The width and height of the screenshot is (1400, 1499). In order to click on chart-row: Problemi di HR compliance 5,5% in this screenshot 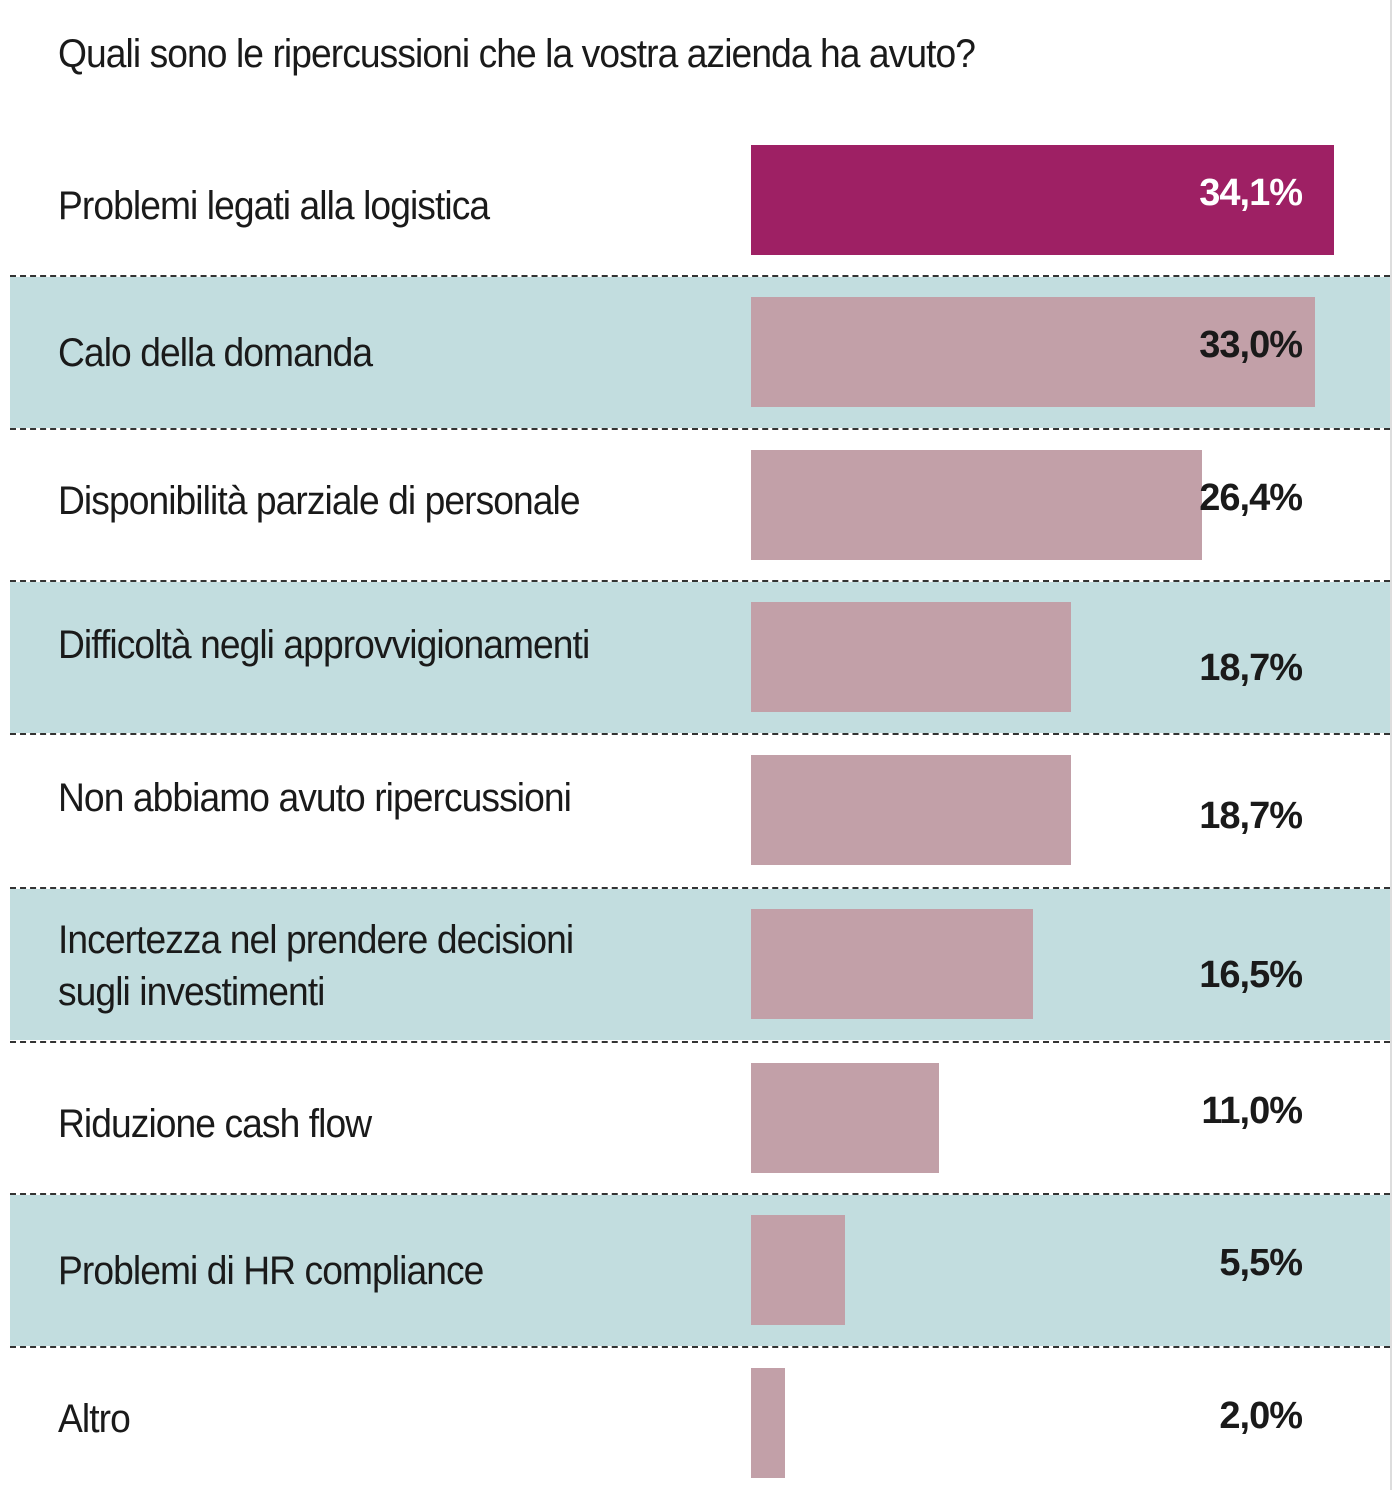, I will do `click(700, 1270)`.